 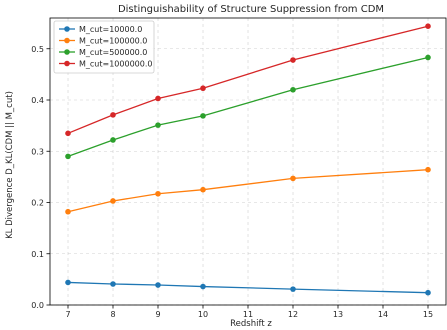 I want to click on x-tick-label: 10, so click(x=203, y=314).